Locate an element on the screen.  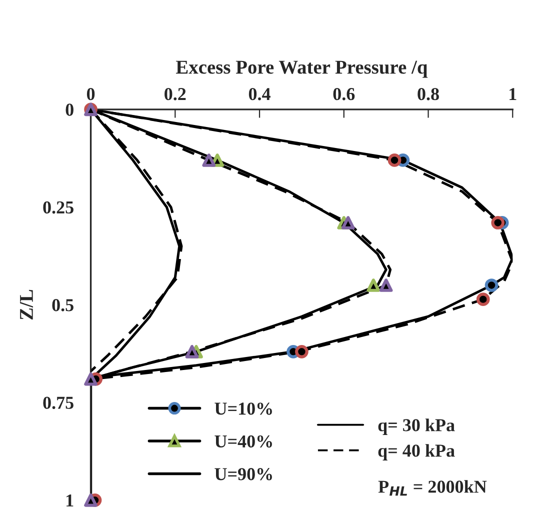
y-tick-label: 0 is located at coordinates (70, 110).